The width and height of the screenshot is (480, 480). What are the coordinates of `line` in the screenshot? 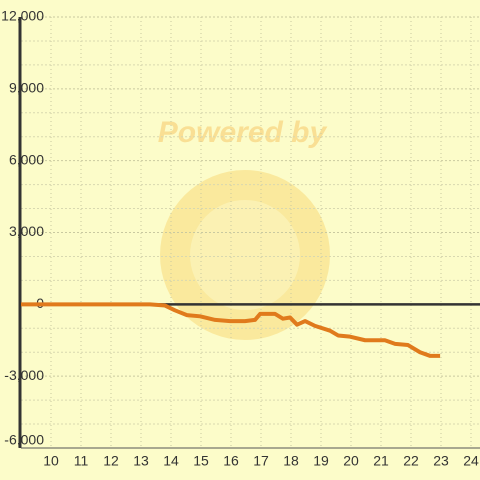 It's located at (231, 330).